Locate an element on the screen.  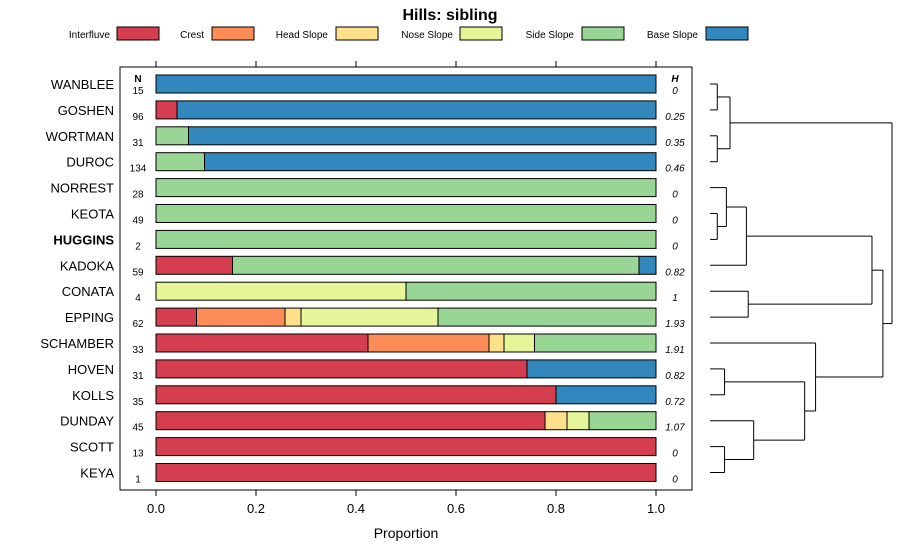
row-h-value: 0.25 is located at coordinates (675, 117).